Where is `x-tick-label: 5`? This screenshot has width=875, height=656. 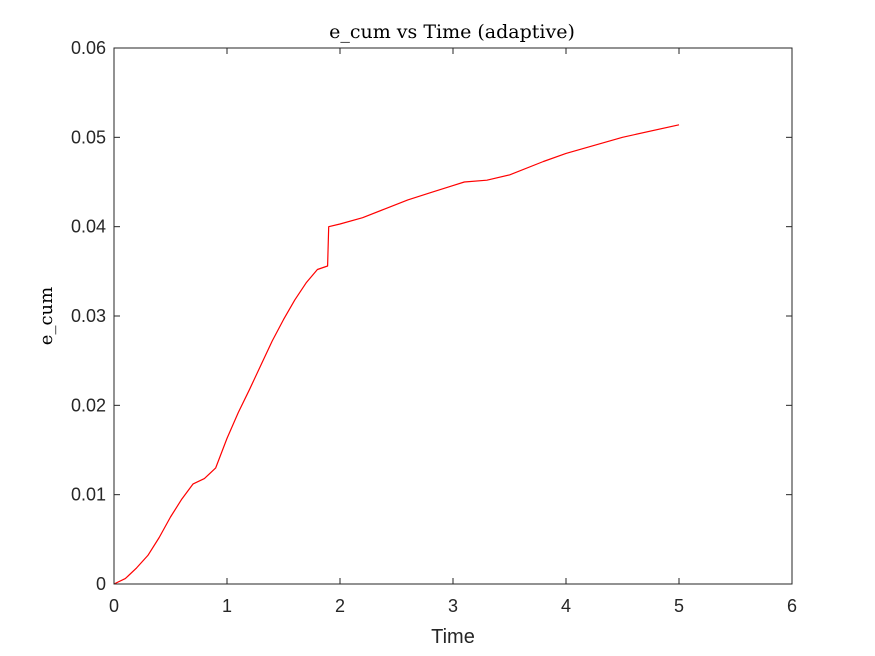
x-tick-label: 5 is located at coordinates (679, 606).